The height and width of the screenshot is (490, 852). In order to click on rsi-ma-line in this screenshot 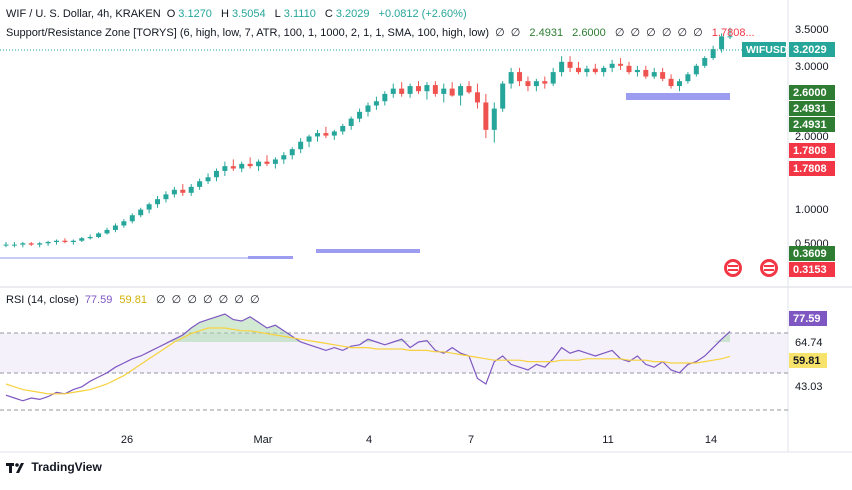, I will do `click(368, 361)`.